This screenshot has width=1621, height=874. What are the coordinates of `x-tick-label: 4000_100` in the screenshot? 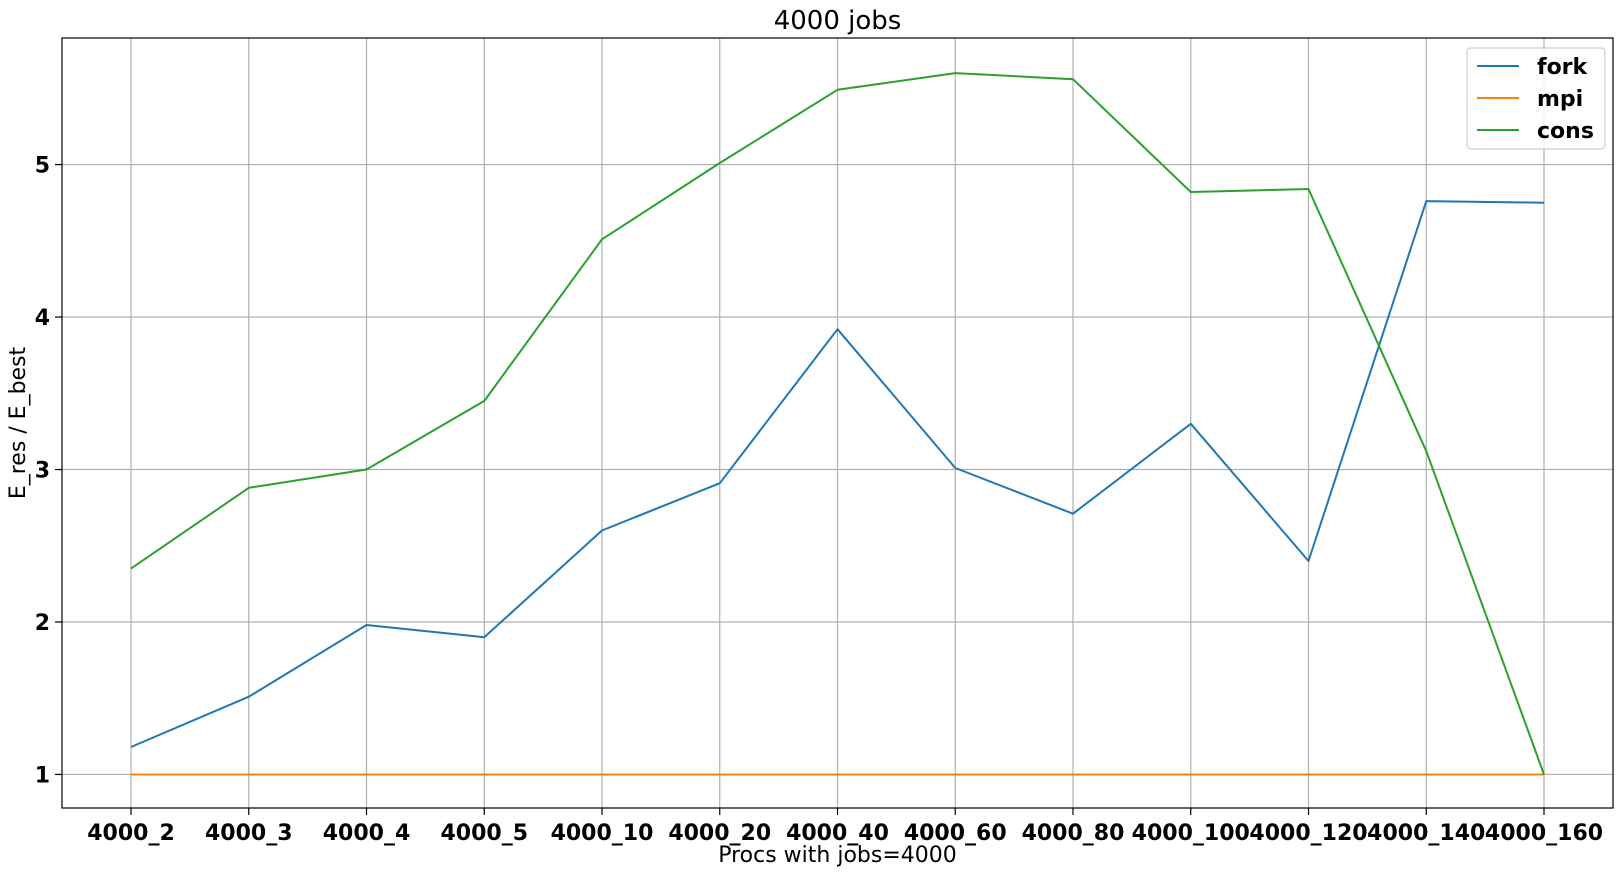 It's located at (1191, 833).